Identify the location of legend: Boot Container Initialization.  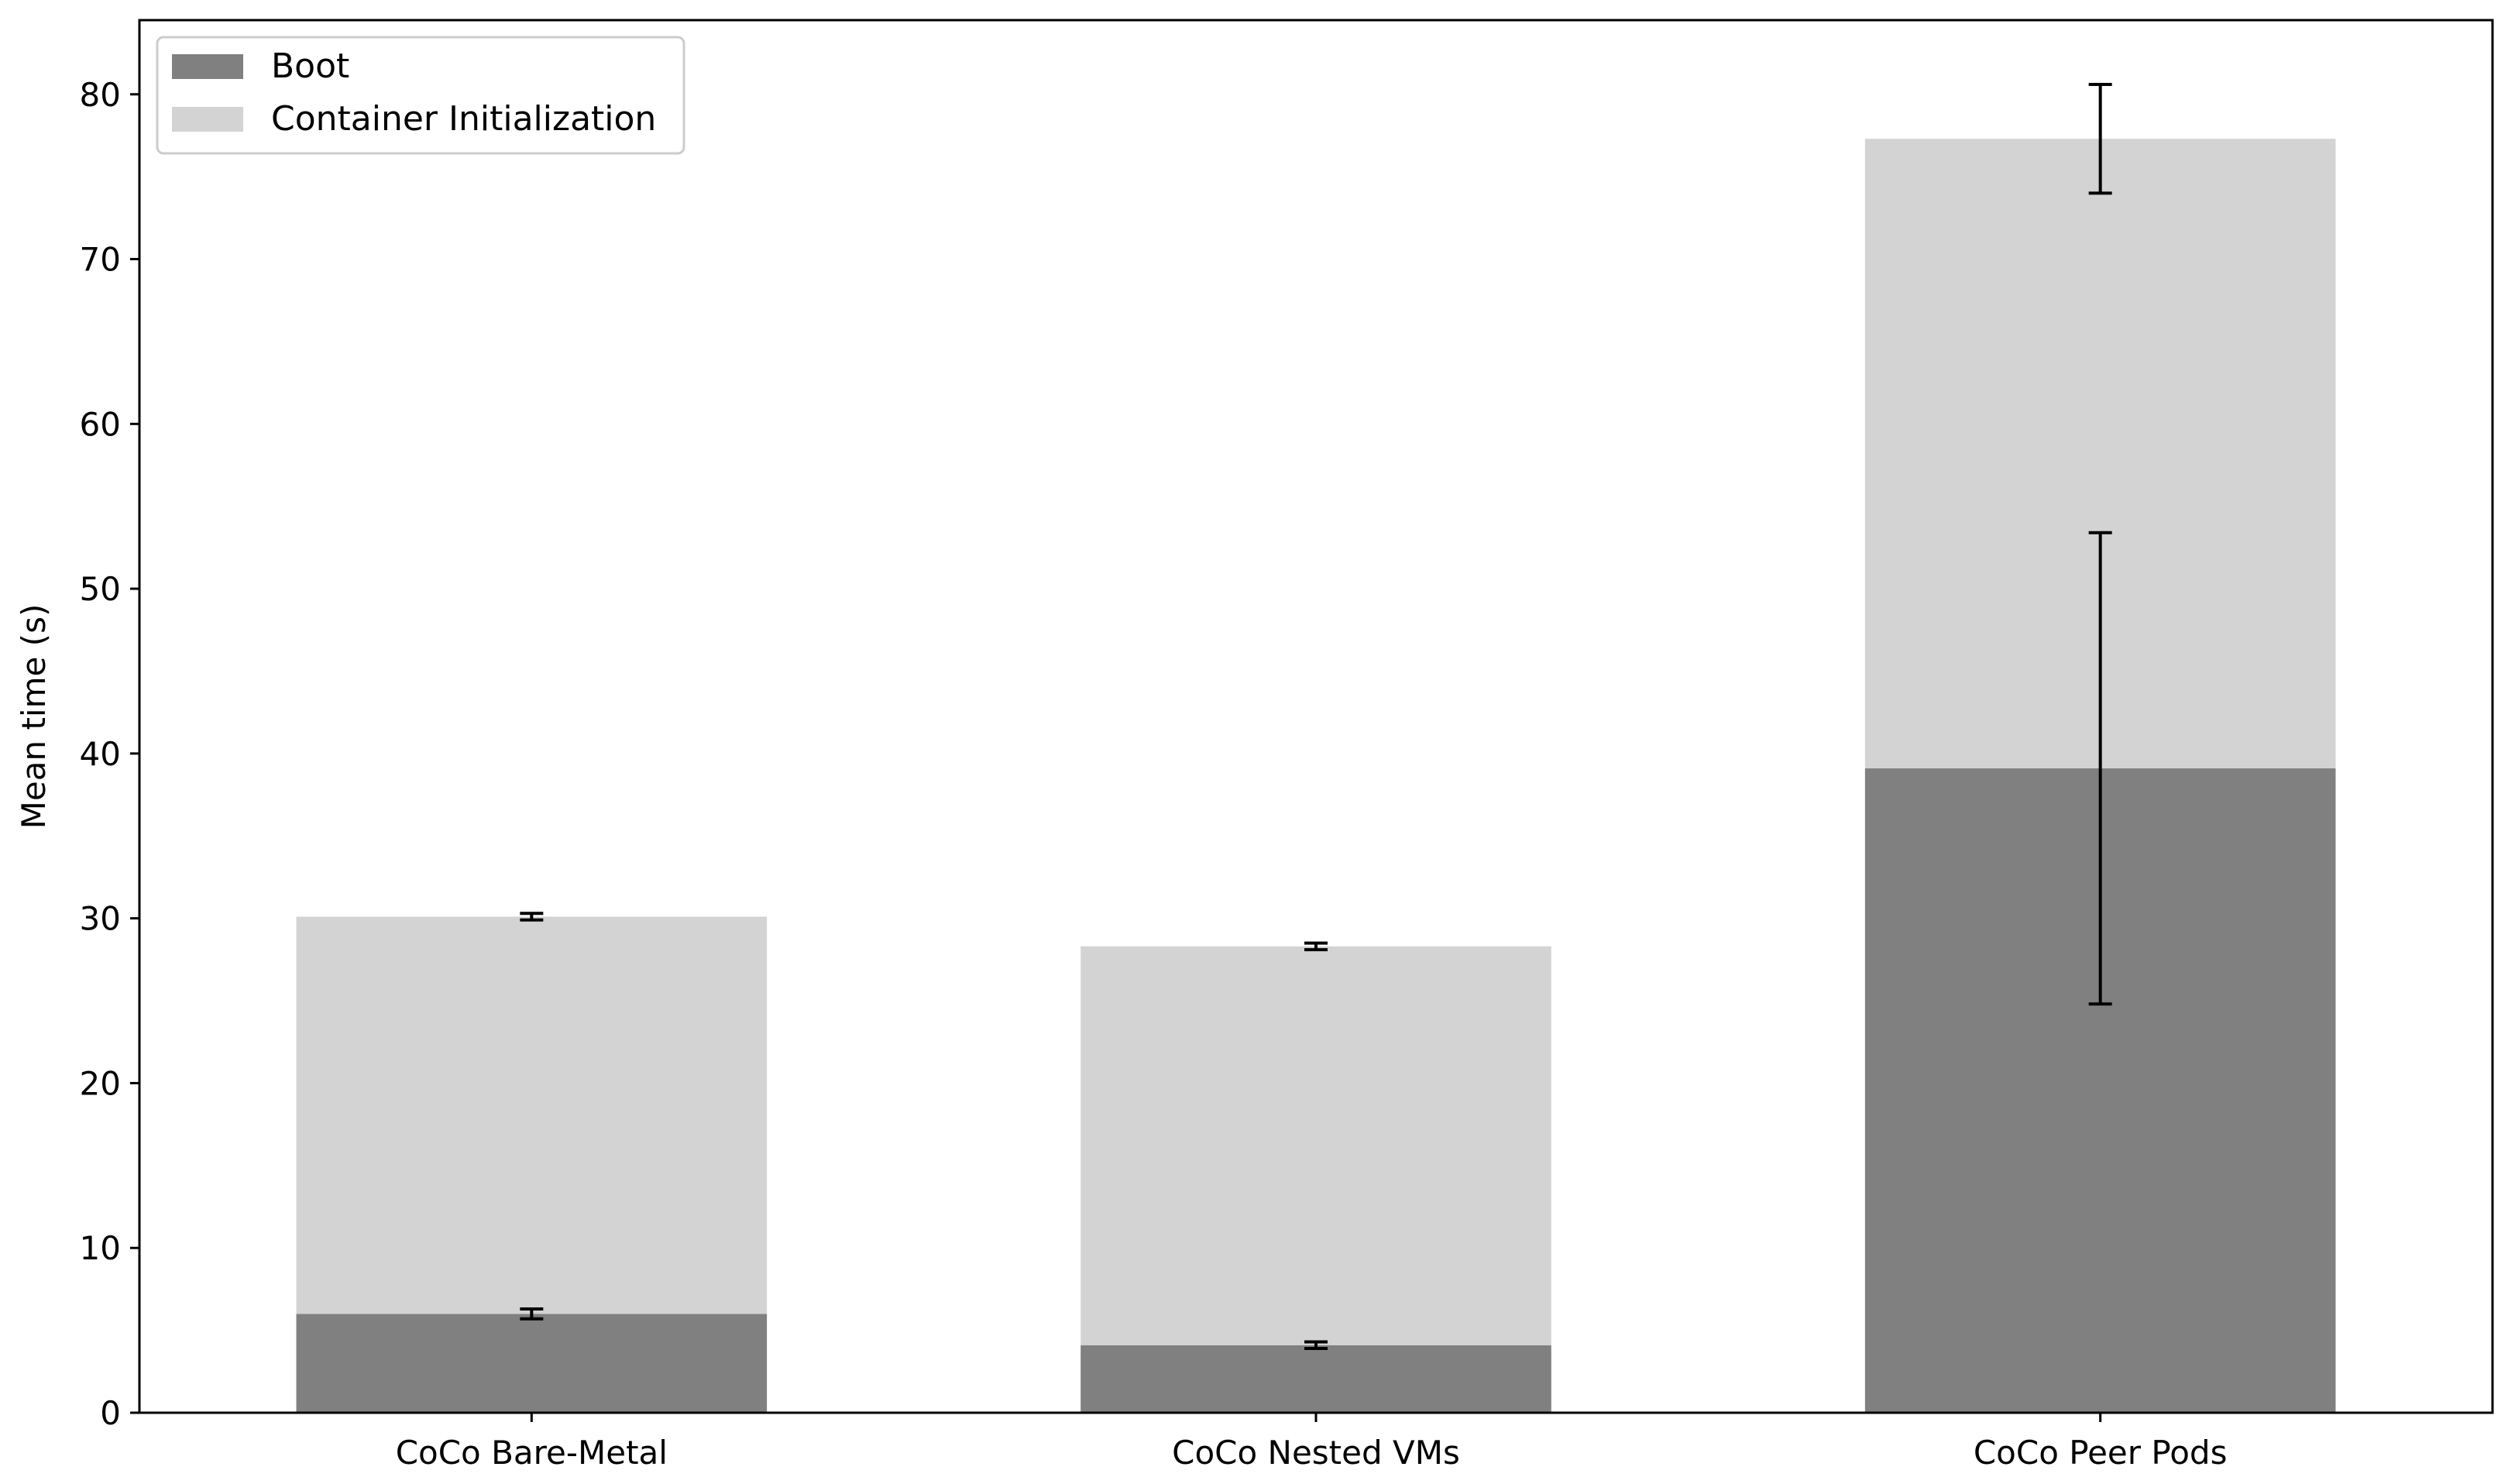
(420, 95).